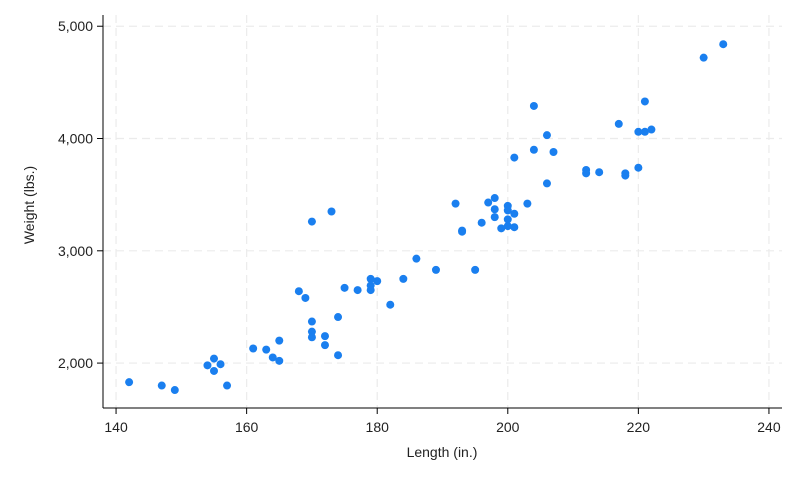 This screenshot has height=480, width=800. What do you see at coordinates (769, 427) in the screenshot?
I see `x-tick-label: 240` at bounding box center [769, 427].